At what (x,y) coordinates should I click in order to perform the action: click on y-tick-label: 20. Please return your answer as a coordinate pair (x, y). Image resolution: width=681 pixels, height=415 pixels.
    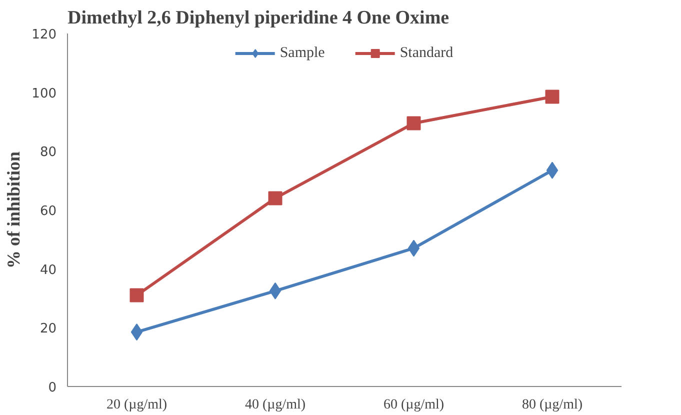
    Looking at the image, I should click on (48, 329).